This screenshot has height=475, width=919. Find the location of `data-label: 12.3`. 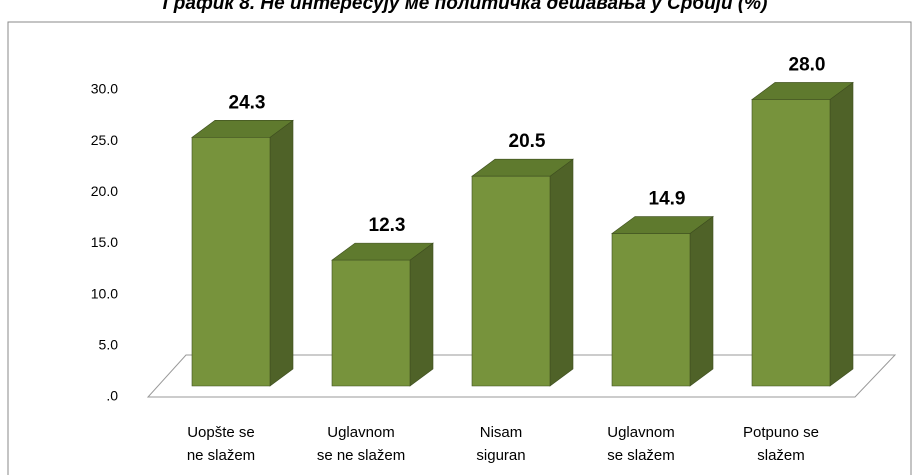

data-label: 12.3 is located at coordinates (387, 225).